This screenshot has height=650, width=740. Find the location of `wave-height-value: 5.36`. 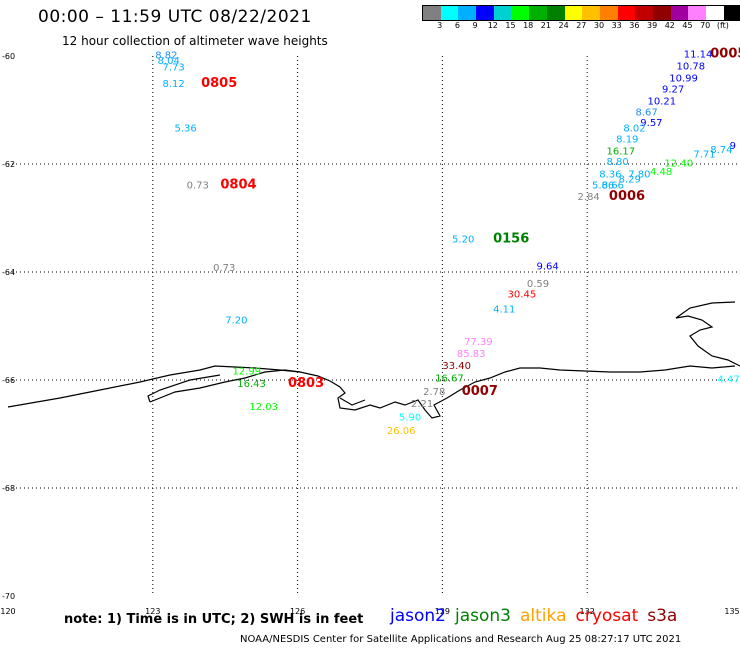

wave-height-value: 5.36 is located at coordinates (186, 129).